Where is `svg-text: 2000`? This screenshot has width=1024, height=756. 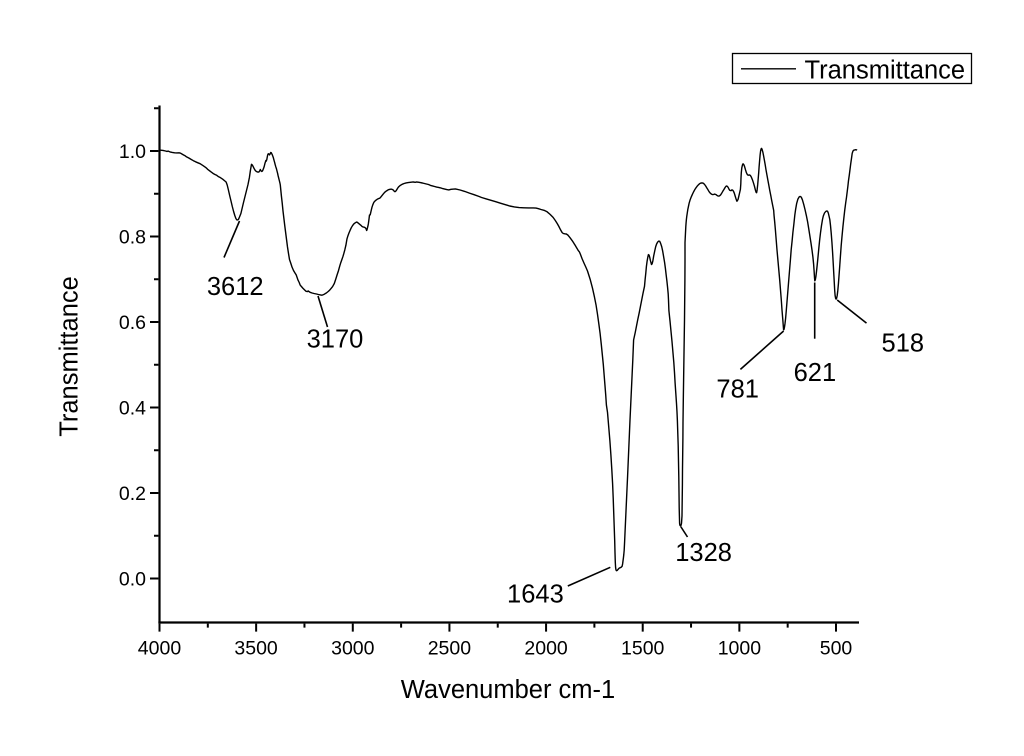 svg-text: 2000 is located at coordinates (546, 649).